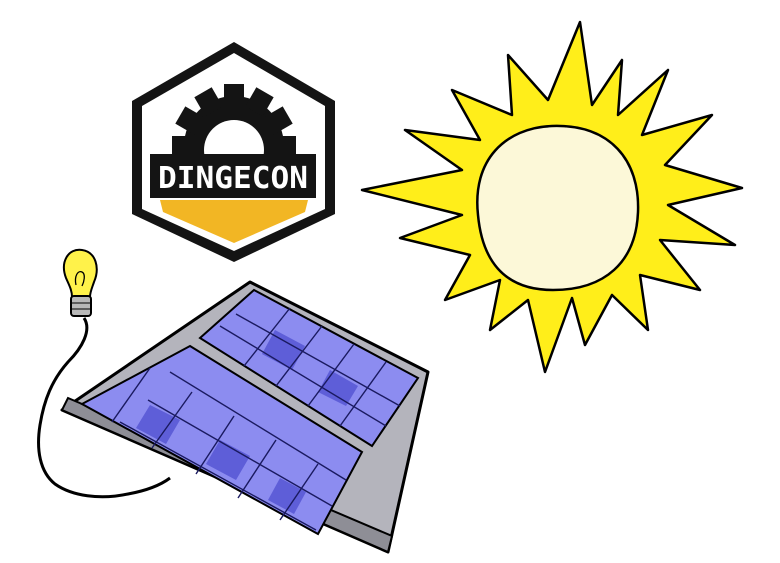 The width and height of the screenshot is (780, 563). What do you see at coordinates (79, 278) in the screenshot?
I see `bulb-filament` at bounding box center [79, 278].